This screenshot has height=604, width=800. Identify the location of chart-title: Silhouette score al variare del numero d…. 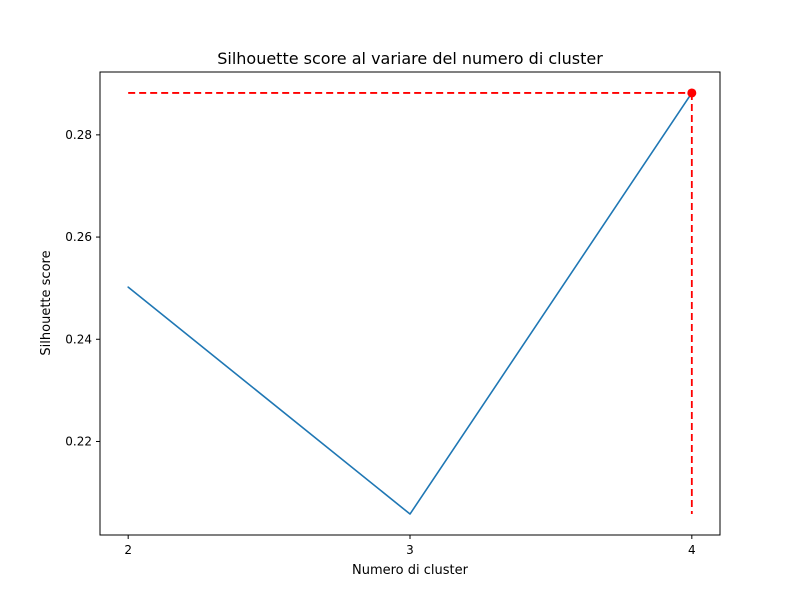
(410, 58).